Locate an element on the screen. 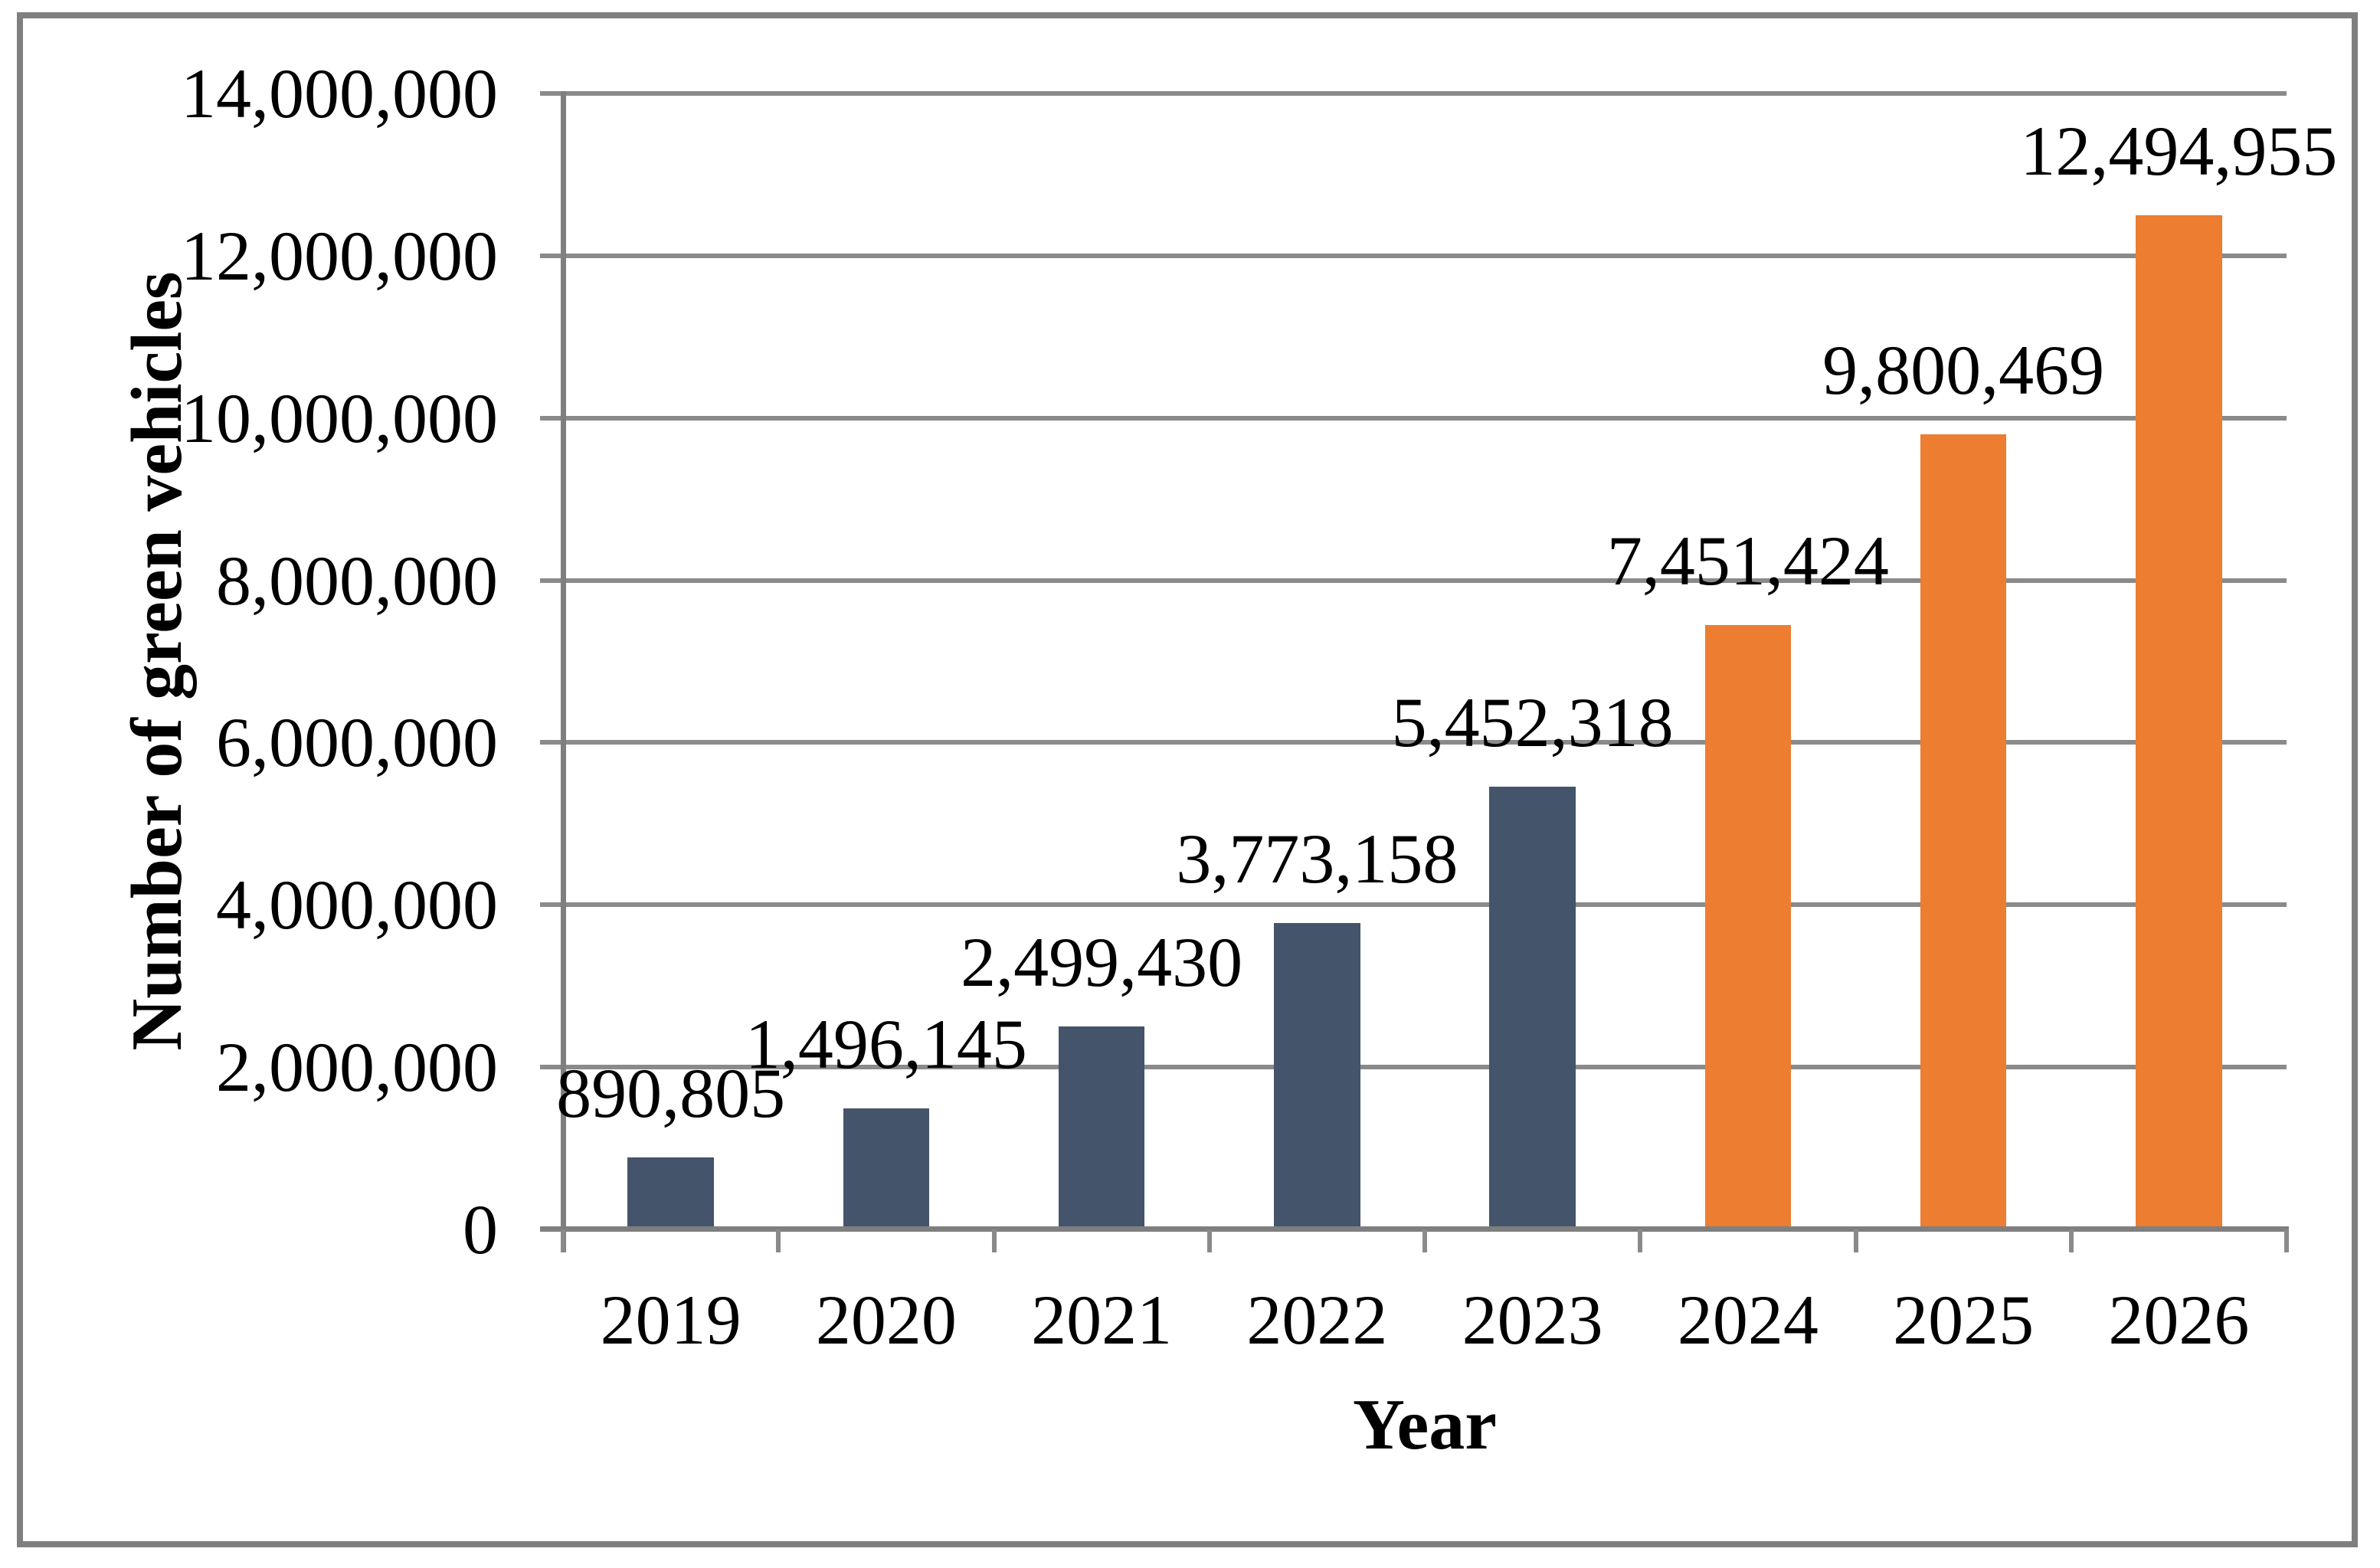  x-axis-line is located at coordinates (1414, 1229).